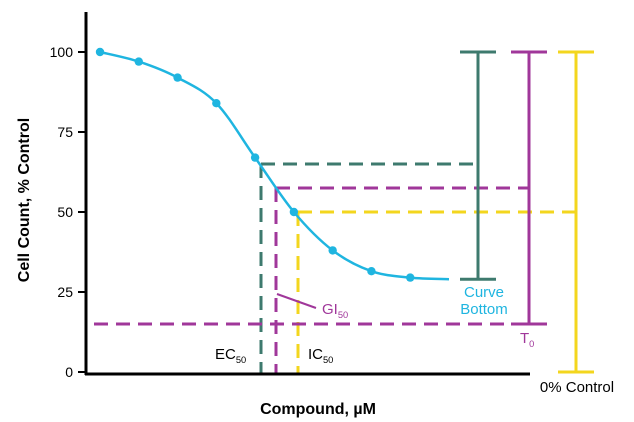 The width and height of the screenshot is (634, 422). I want to click on gi50-pointer, so click(296, 301).